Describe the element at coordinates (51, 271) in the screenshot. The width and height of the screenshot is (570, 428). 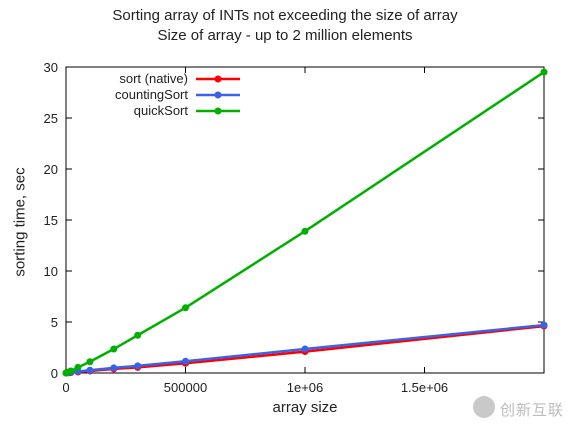
I see `y-tick-label: 10` at that location.